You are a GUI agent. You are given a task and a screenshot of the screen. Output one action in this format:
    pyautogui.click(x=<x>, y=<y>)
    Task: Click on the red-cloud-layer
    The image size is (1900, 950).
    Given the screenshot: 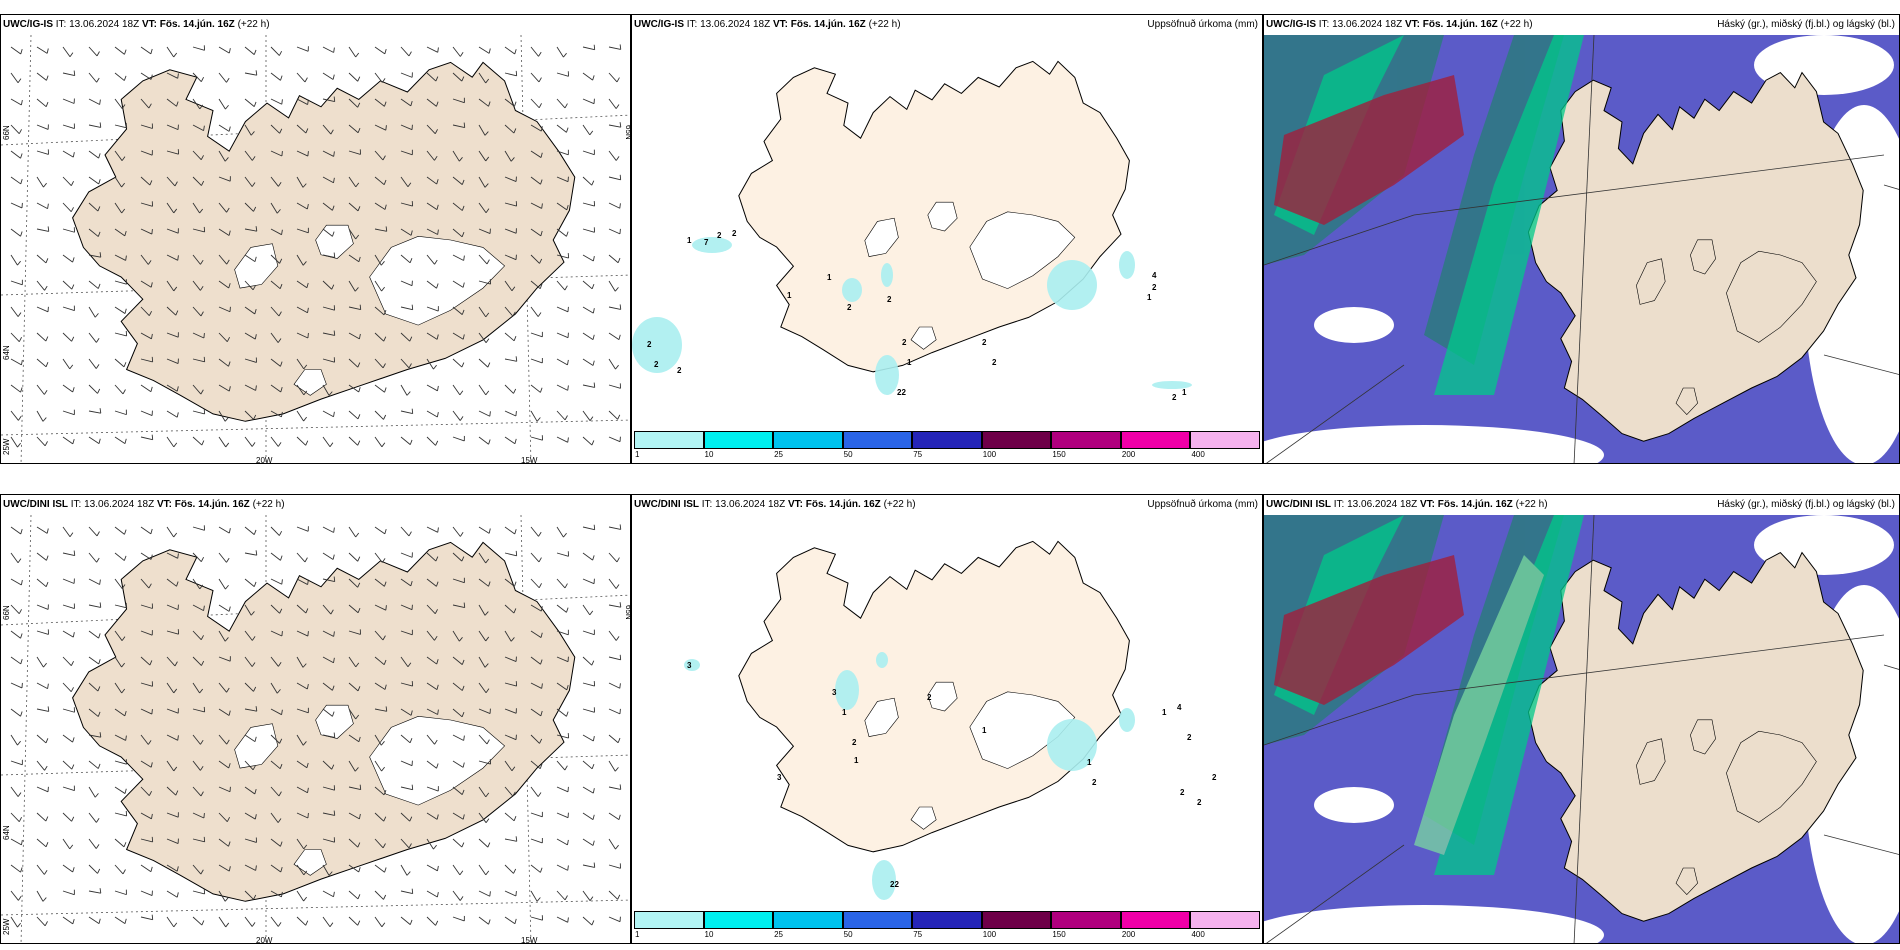 What is the action you would take?
    pyautogui.click(x=1369, y=630)
    